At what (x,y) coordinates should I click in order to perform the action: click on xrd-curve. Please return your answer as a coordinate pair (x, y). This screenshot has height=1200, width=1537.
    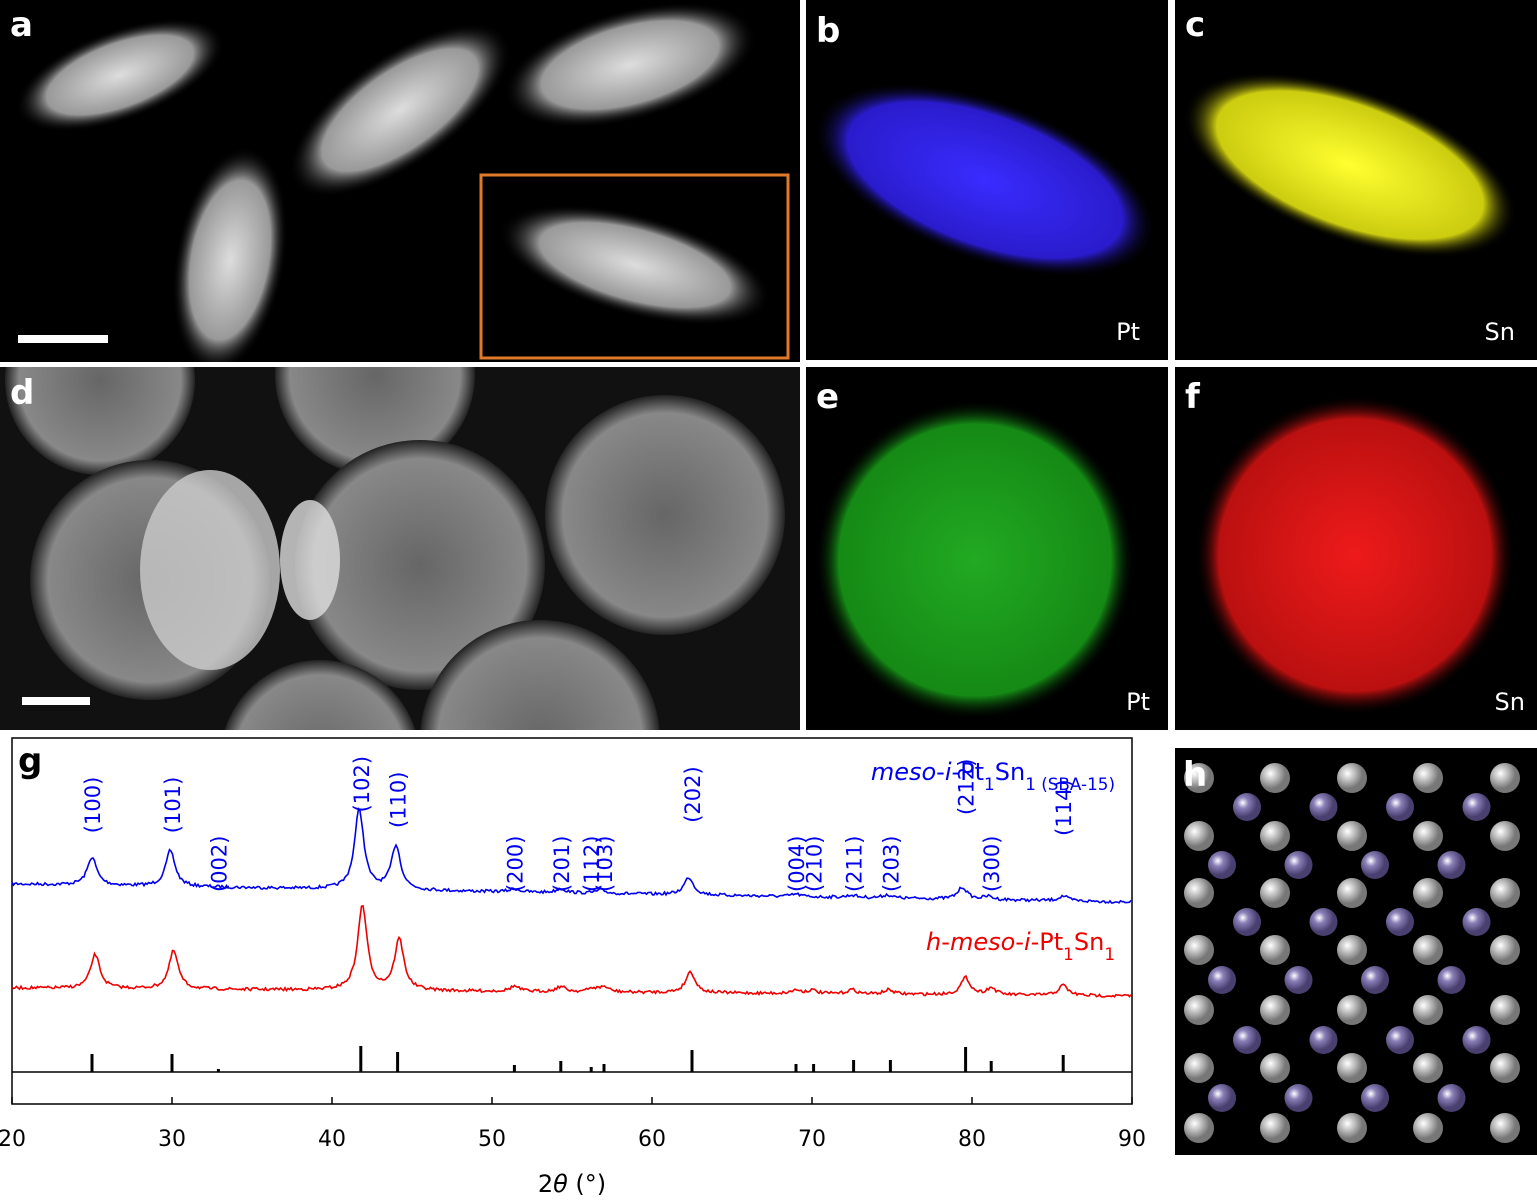
    Looking at the image, I should click on (571, 951).